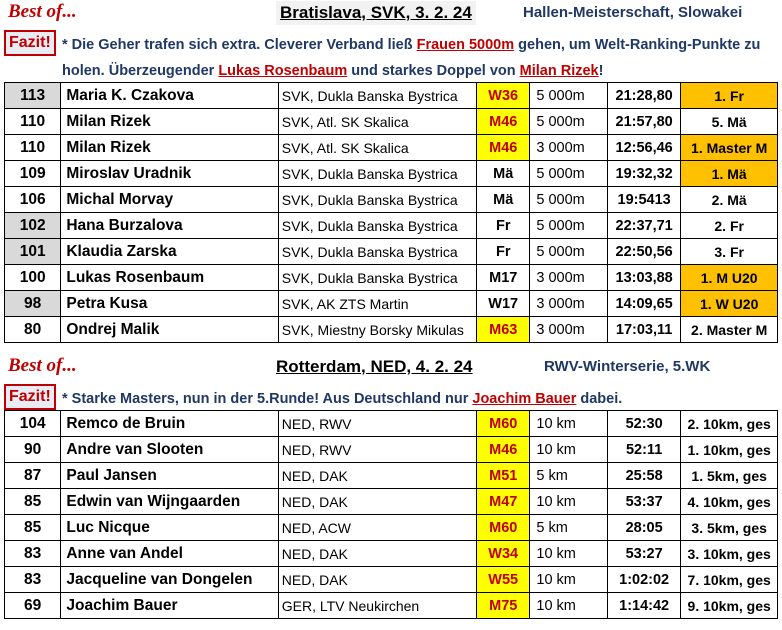  What do you see at coordinates (433, 71) in the screenshot?
I see `fazit-fragment: und starkes Doppel von` at bounding box center [433, 71].